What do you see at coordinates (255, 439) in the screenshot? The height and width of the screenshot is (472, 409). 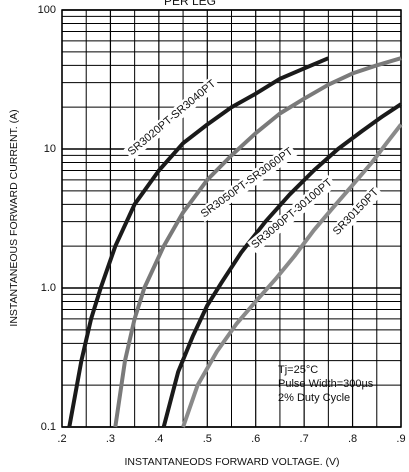 I see `x-tick-label: .6` at bounding box center [255, 439].